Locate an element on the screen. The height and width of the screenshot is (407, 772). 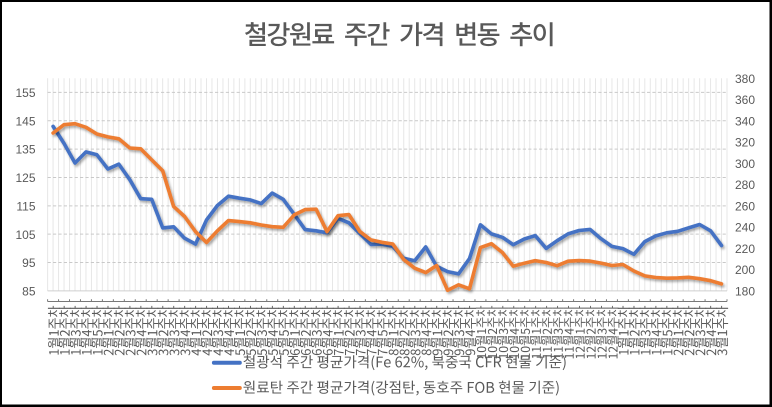
svg-text: 145 is located at coordinates (25, 121).